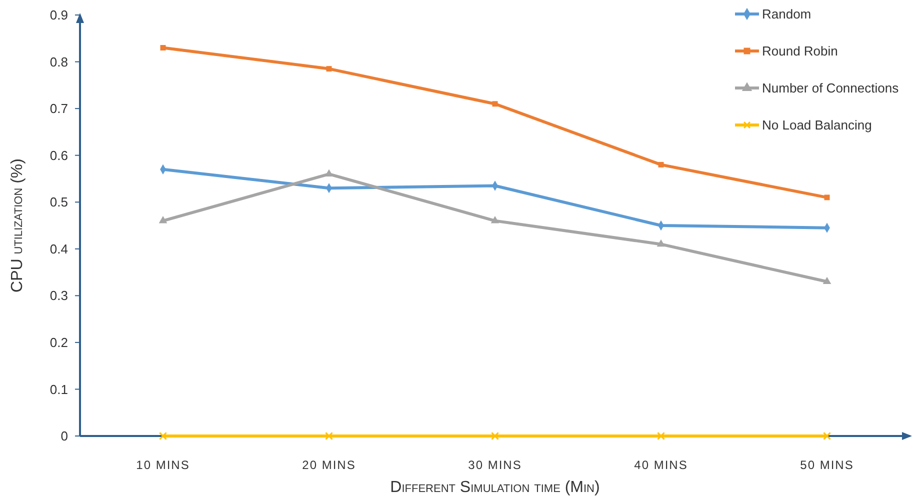  I want to click on x-tick-label: 10 MINS, so click(163, 465).